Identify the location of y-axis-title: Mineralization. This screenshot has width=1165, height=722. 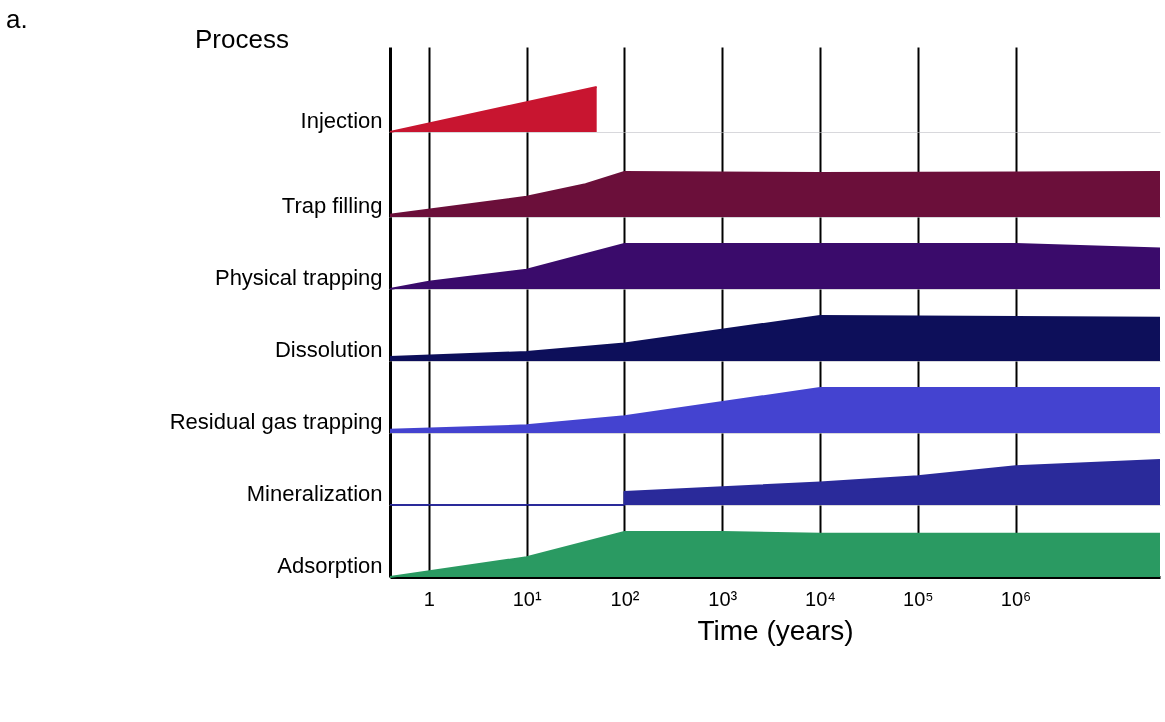
(314, 493).